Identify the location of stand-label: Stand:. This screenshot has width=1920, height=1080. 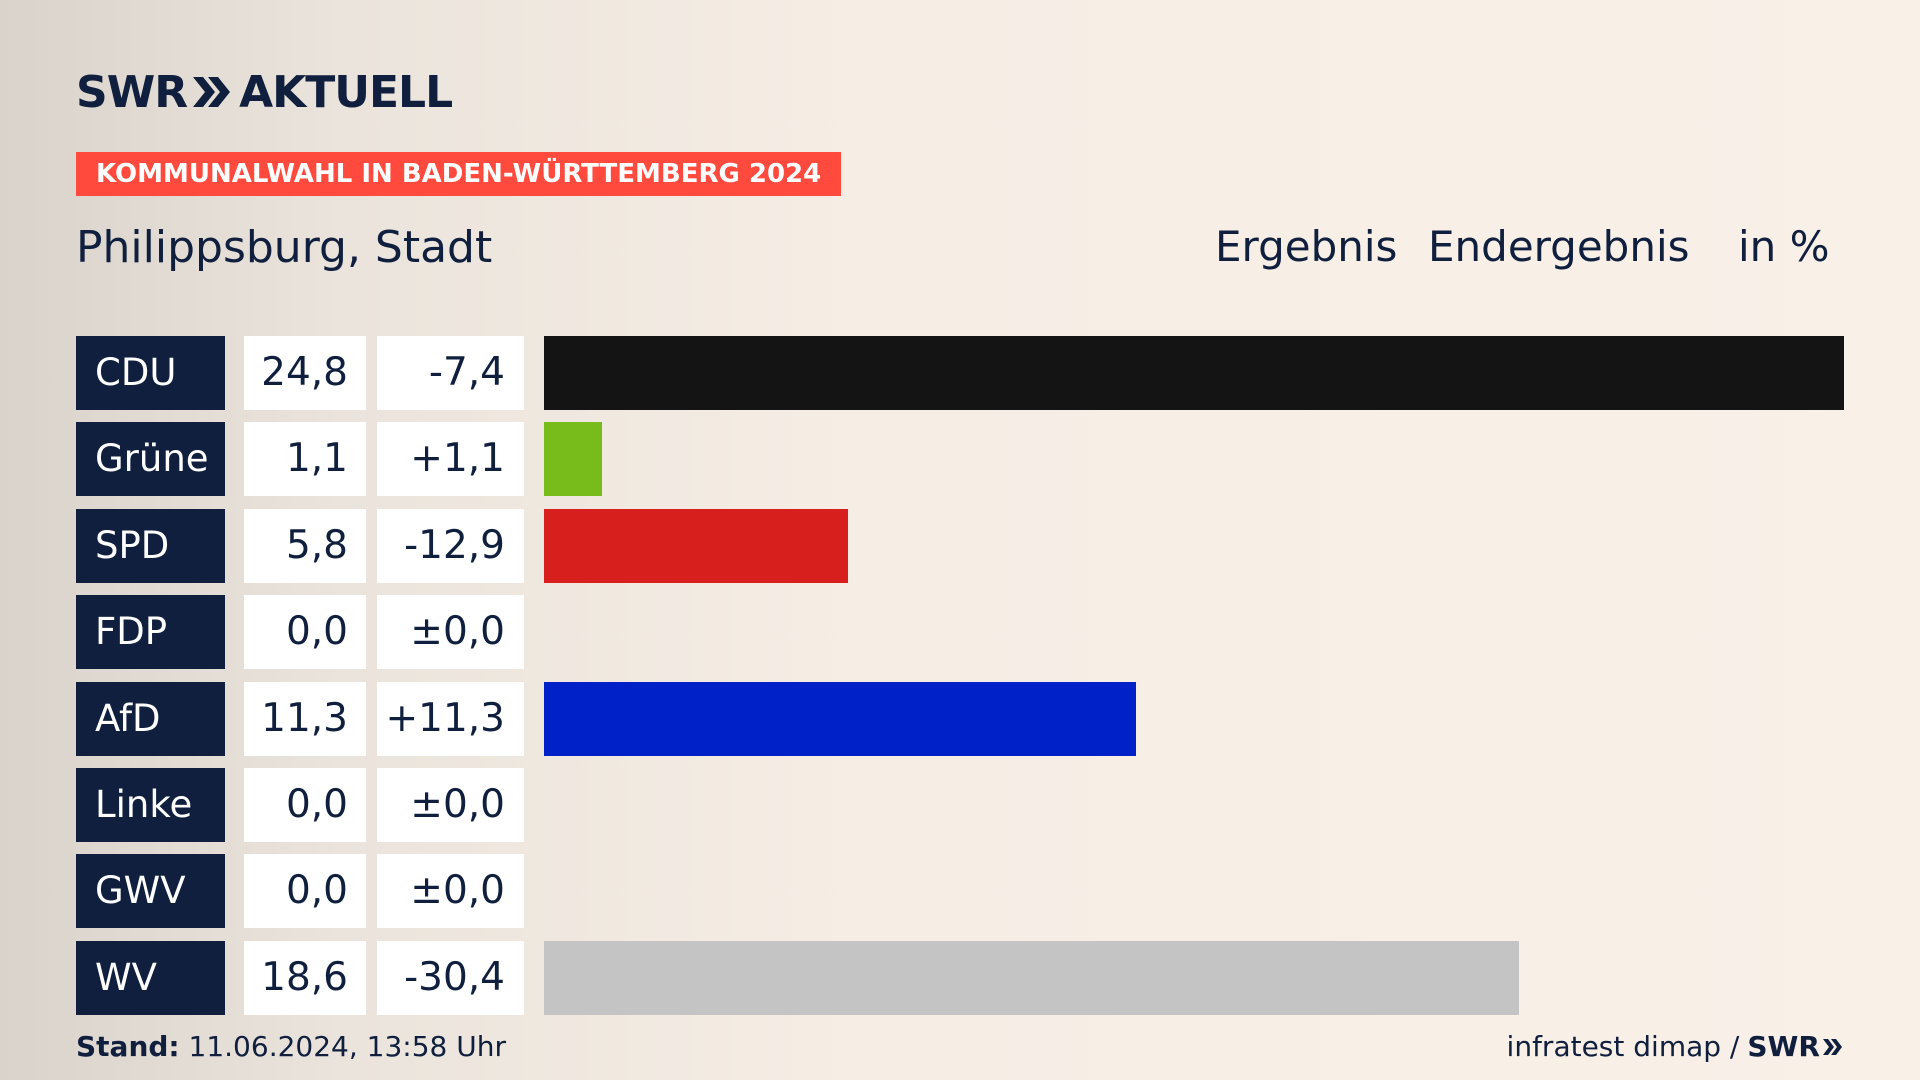
(128, 1046).